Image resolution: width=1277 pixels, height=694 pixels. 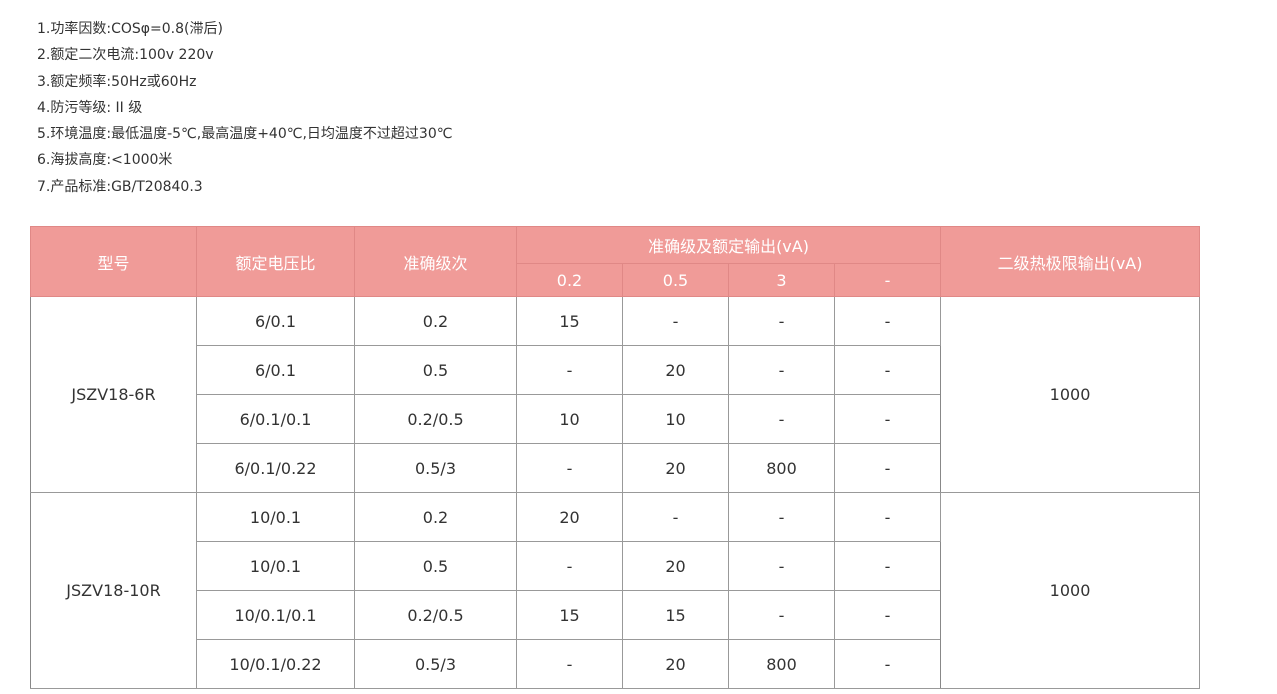 What do you see at coordinates (113, 394) in the screenshot?
I see `model-cell: JSZV18-6R` at bounding box center [113, 394].